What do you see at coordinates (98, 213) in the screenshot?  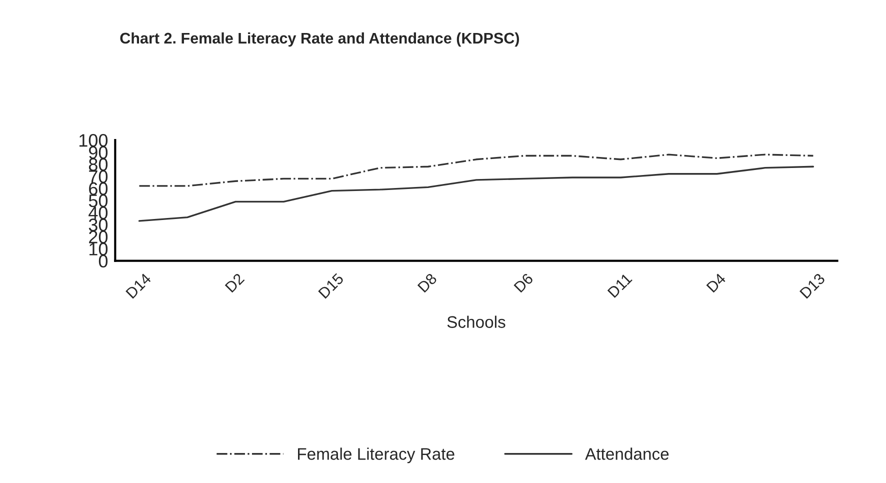 I see `y-tick-label: 40` at bounding box center [98, 213].